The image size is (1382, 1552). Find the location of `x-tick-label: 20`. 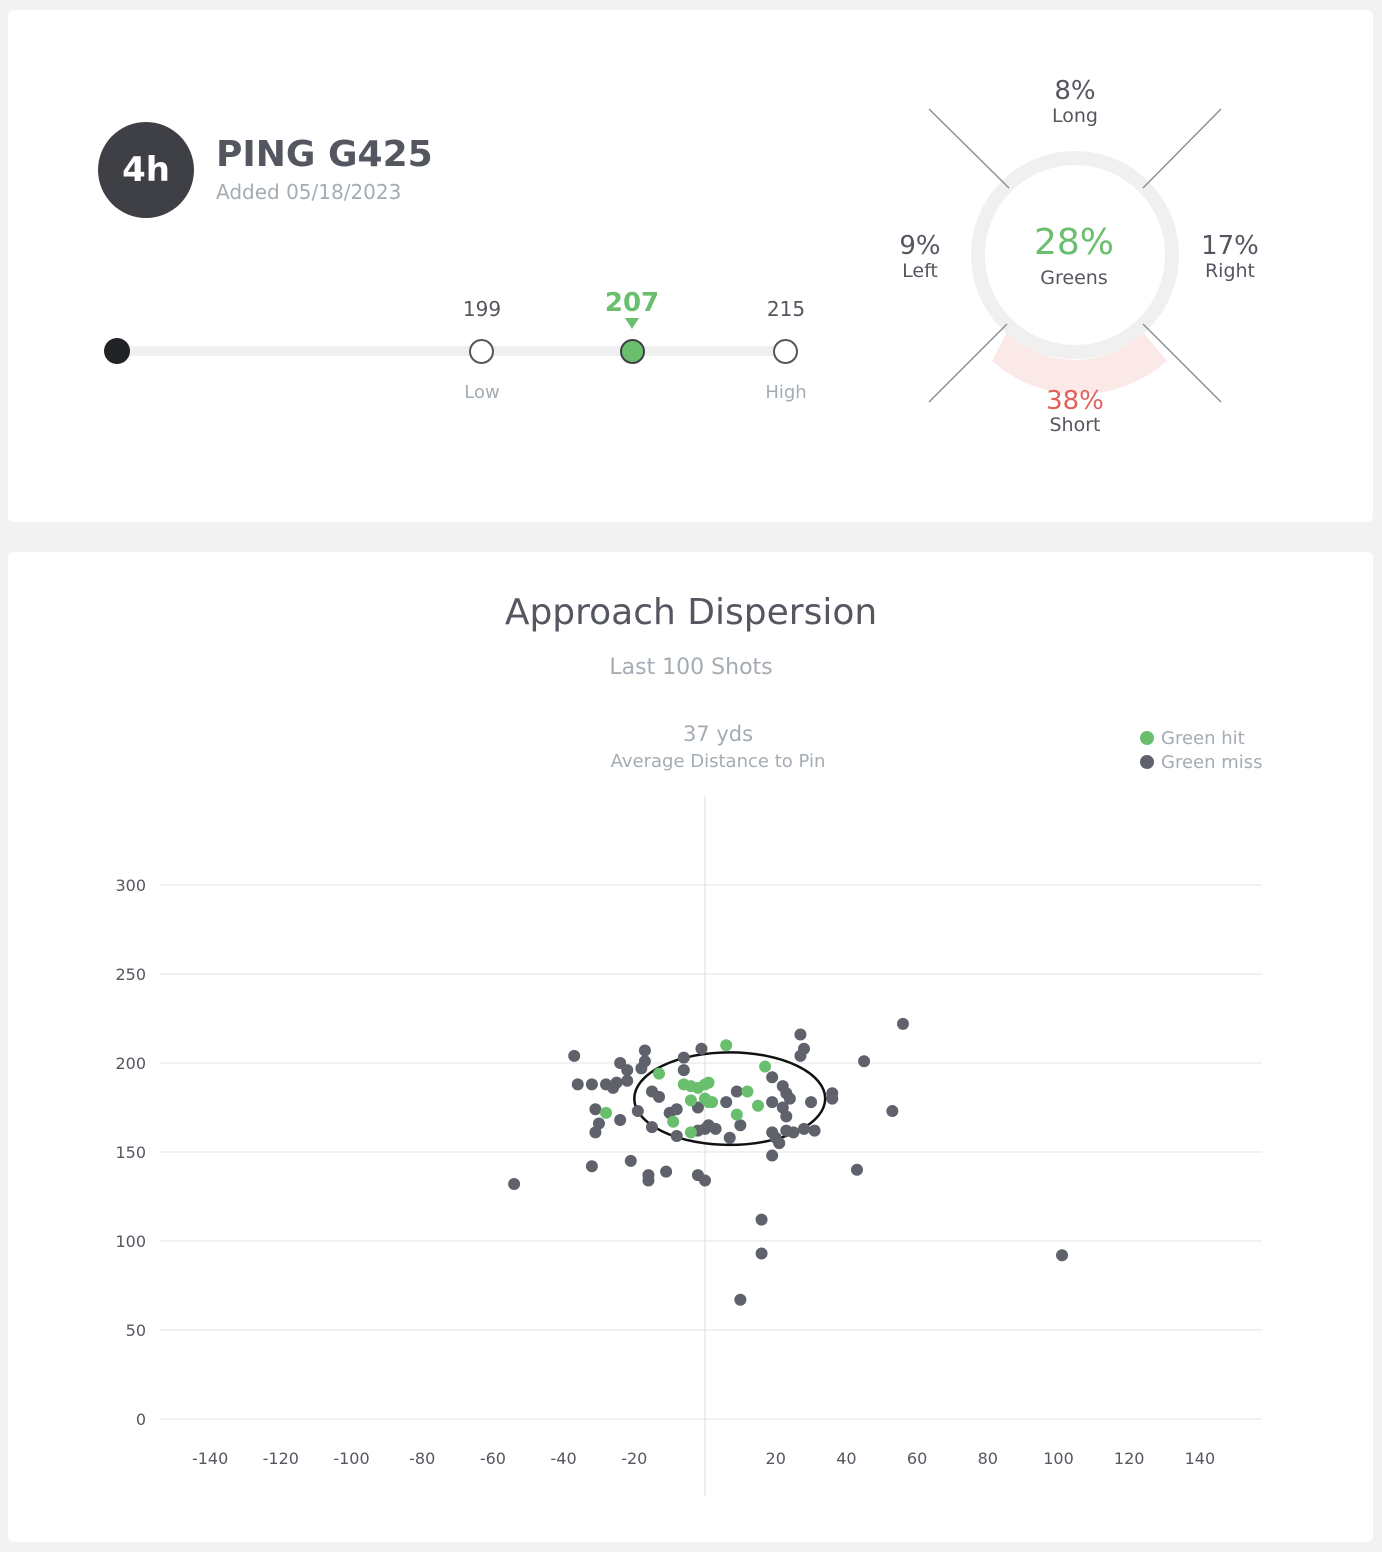

x-tick-label: 20 is located at coordinates (776, 1458).